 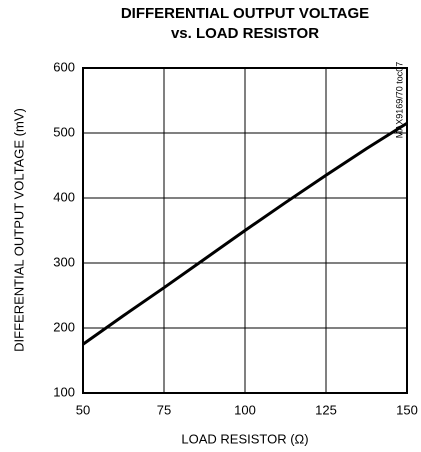 What do you see at coordinates (245, 409) in the screenshot?
I see `x-tick-label: 100` at bounding box center [245, 409].